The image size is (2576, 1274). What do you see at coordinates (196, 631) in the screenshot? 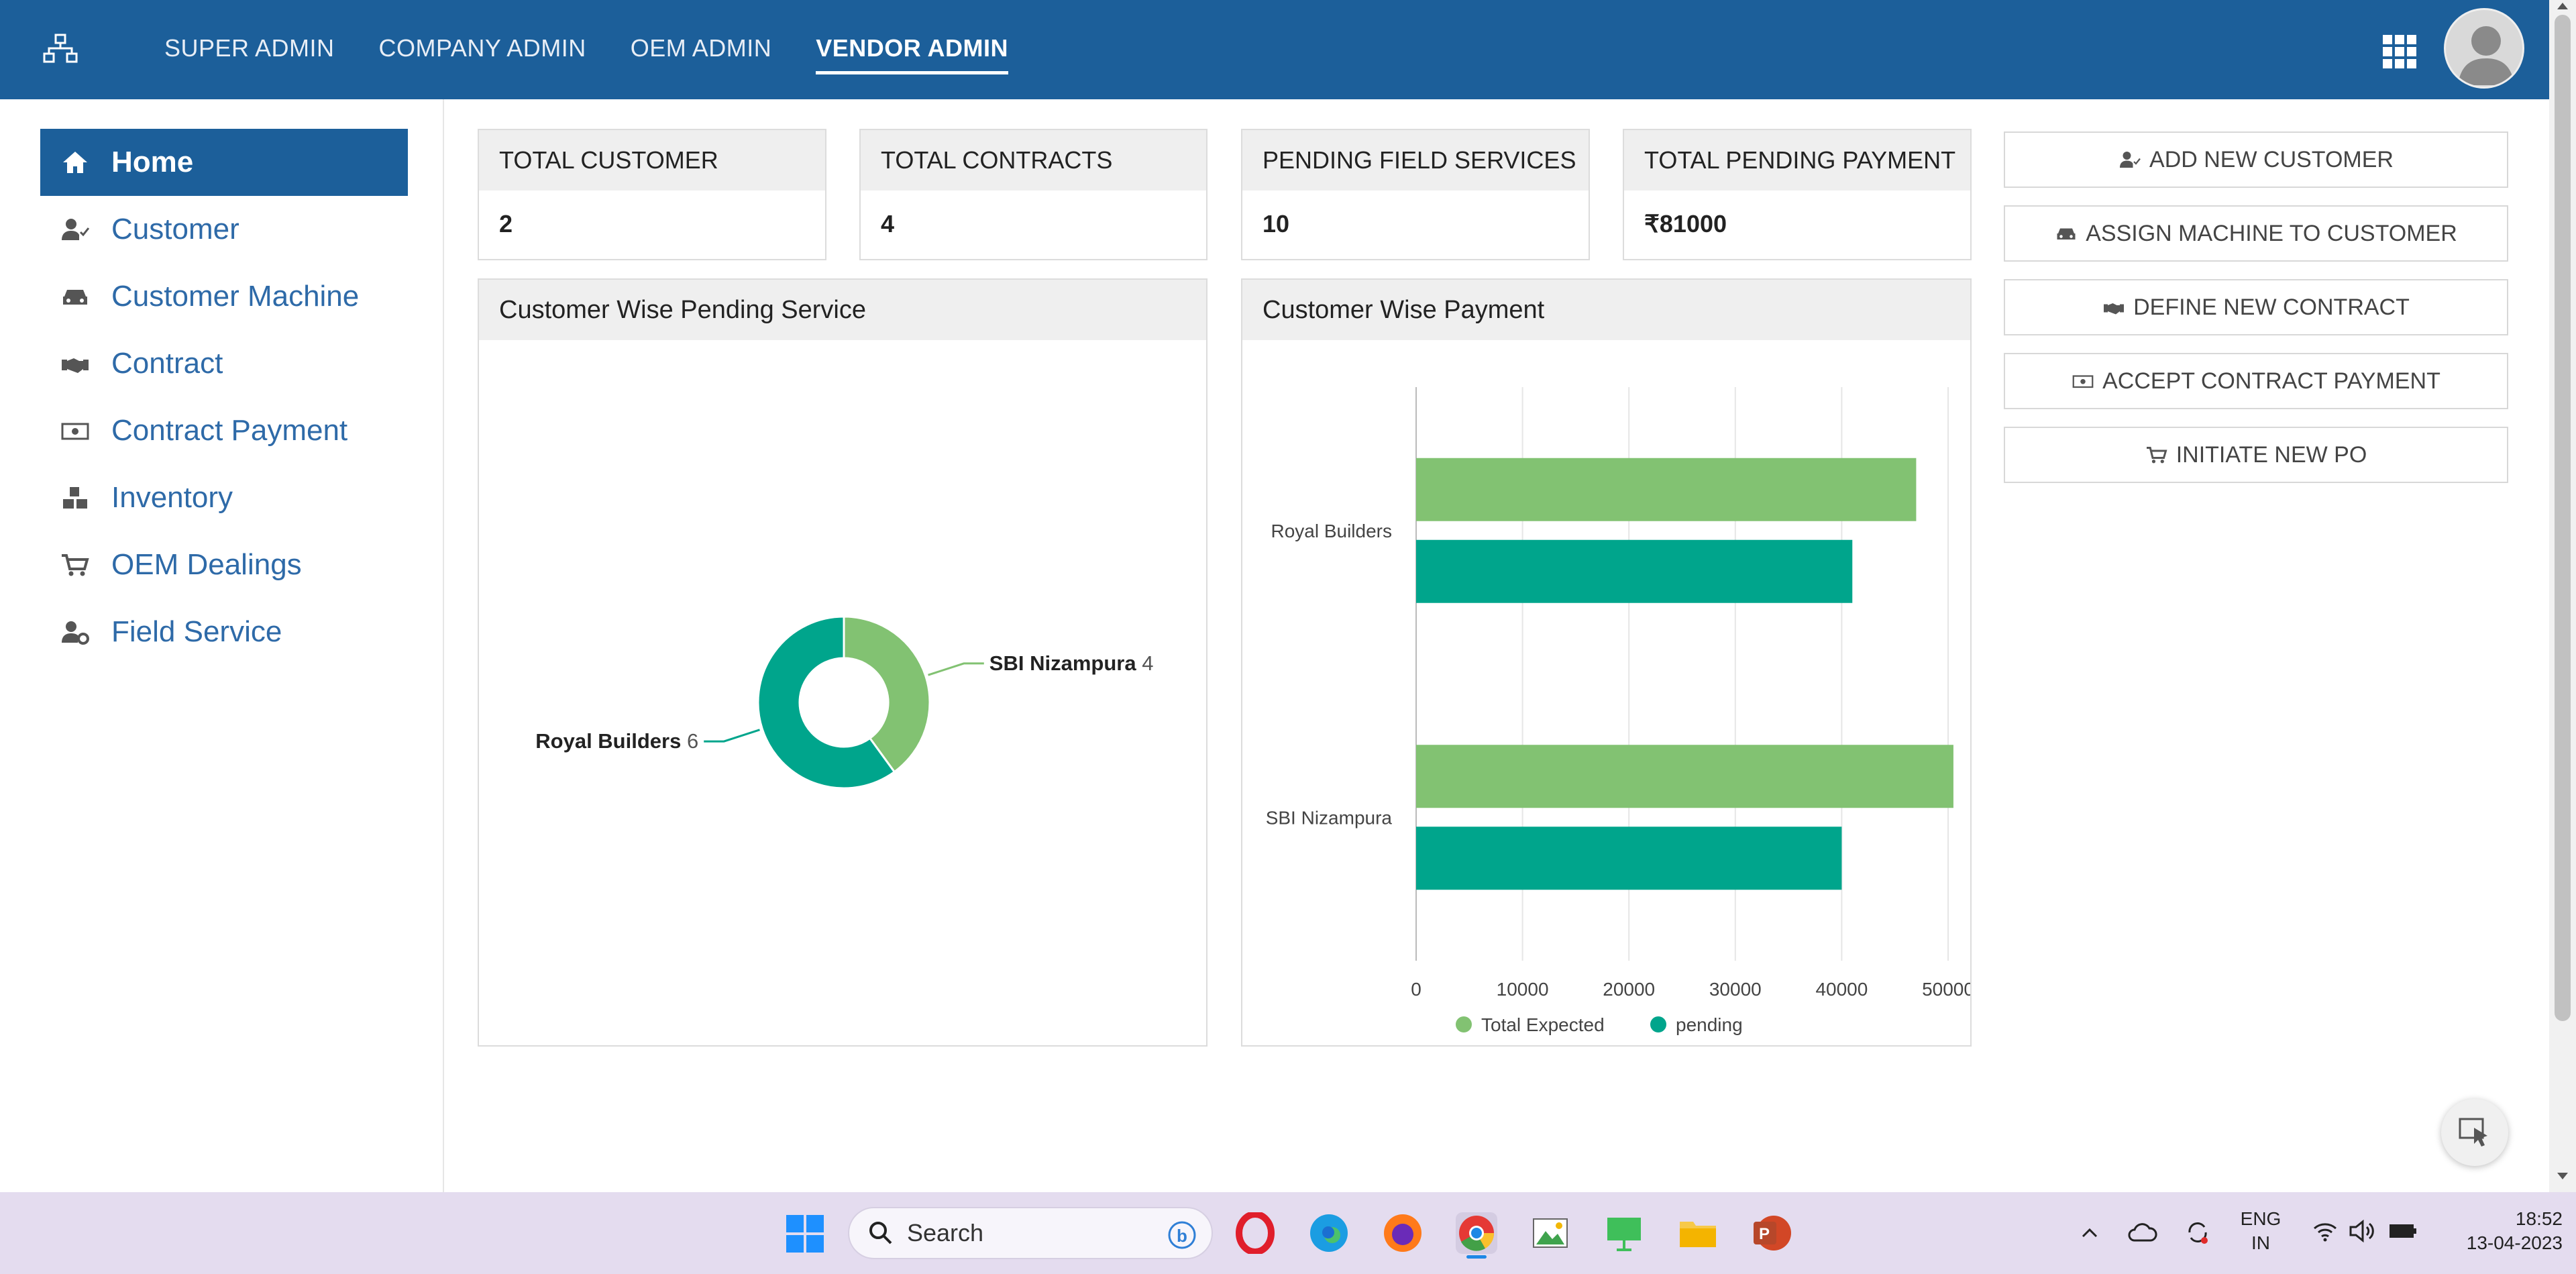
I see `sidebar-item-label: Field Service` at bounding box center [196, 631].